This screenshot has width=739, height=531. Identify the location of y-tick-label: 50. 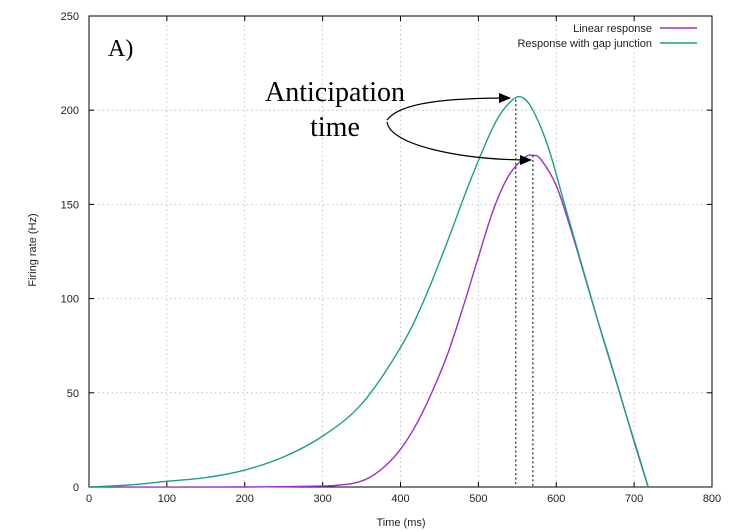
(73, 394).